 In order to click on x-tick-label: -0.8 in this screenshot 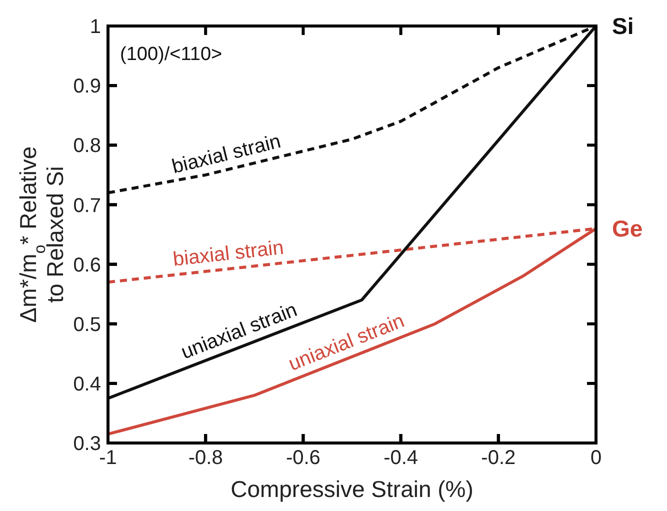, I will do `click(205, 458)`.